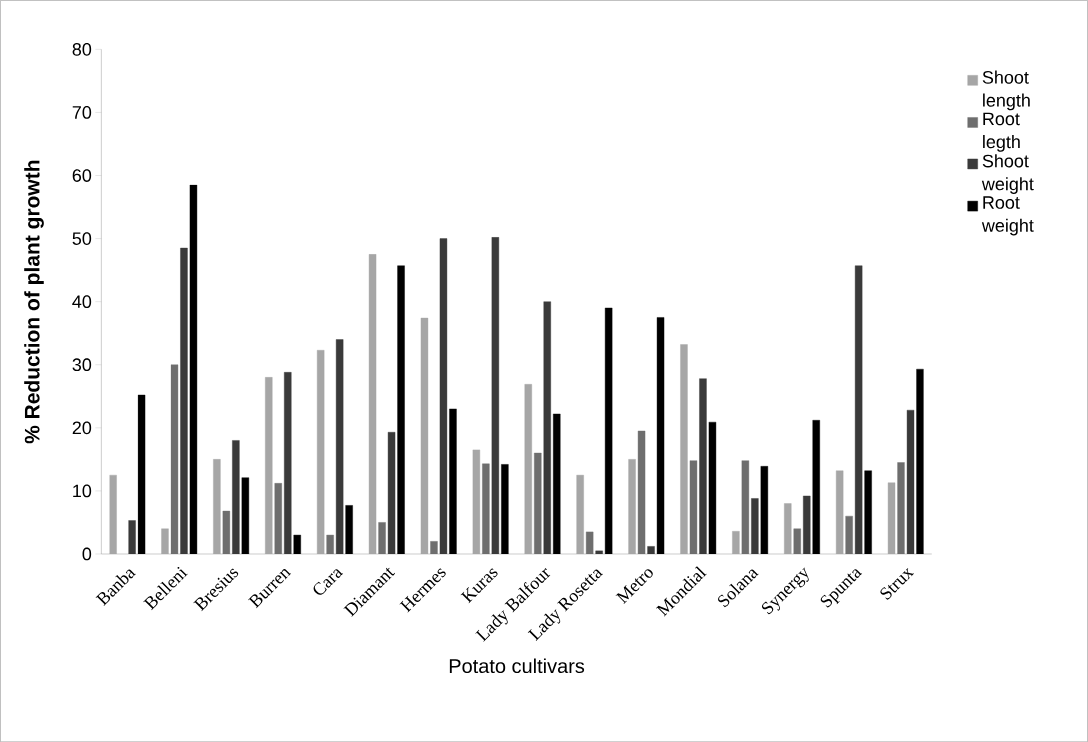 This screenshot has width=1088, height=742. What do you see at coordinates (1006, 90) in the screenshot?
I see `legend-label: Shoot length` at bounding box center [1006, 90].